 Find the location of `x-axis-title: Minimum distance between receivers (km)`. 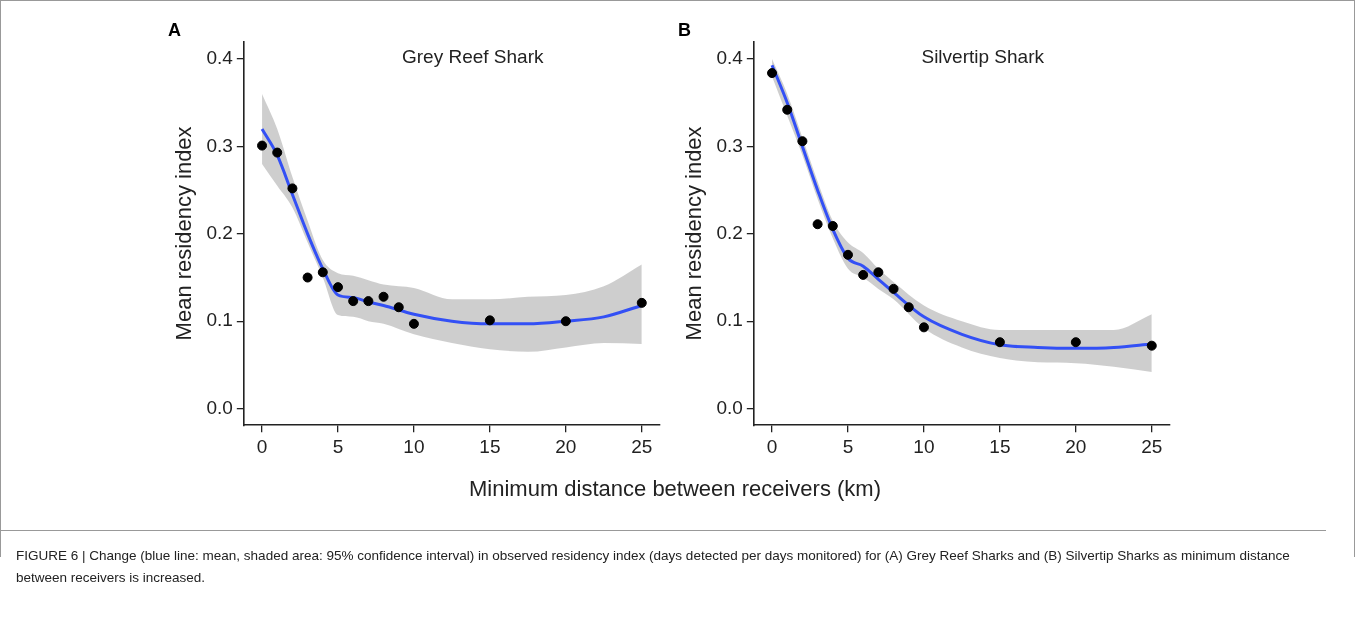

x-axis-title: Minimum distance between receivers (km) is located at coordinates (675, 489).